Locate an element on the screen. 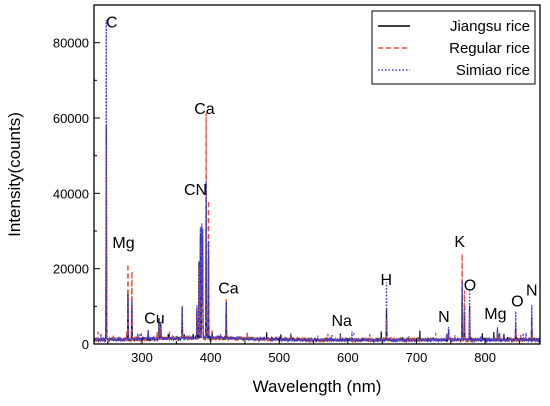 Image resolution: width=550 pixels, height=406 pixels. peak-label-na: Na is located at coordinates (341, 321).